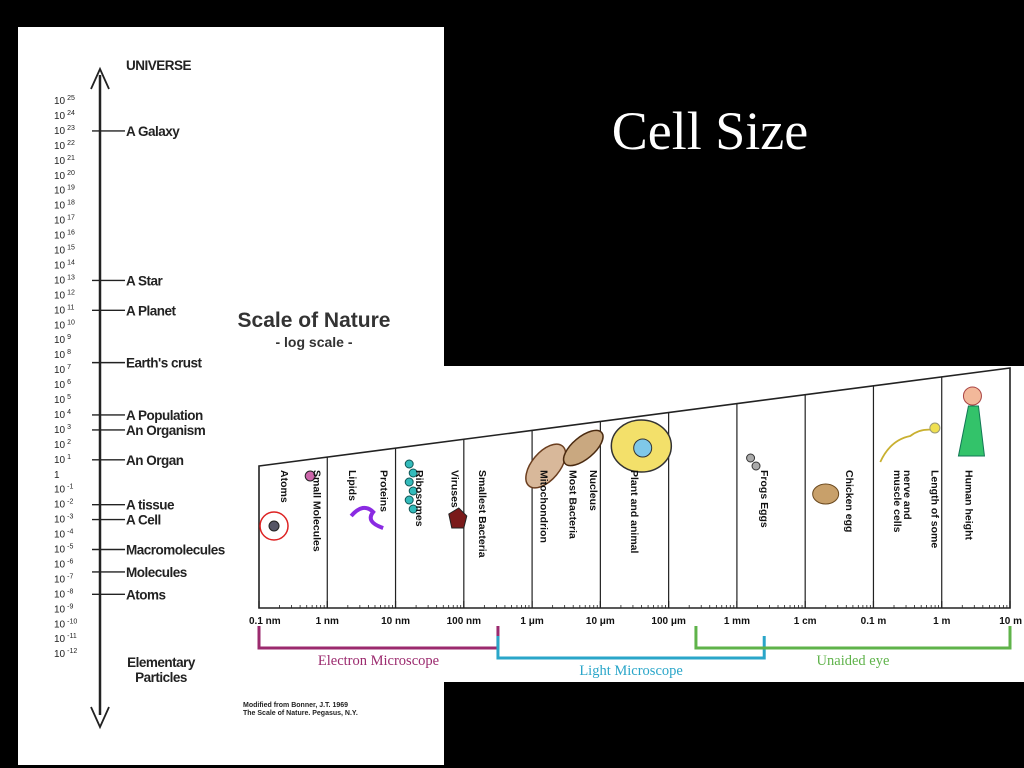  Describe the element at coordinates (62, 460) in the screenshot. I see `exponent-label: 10 1` at that location.